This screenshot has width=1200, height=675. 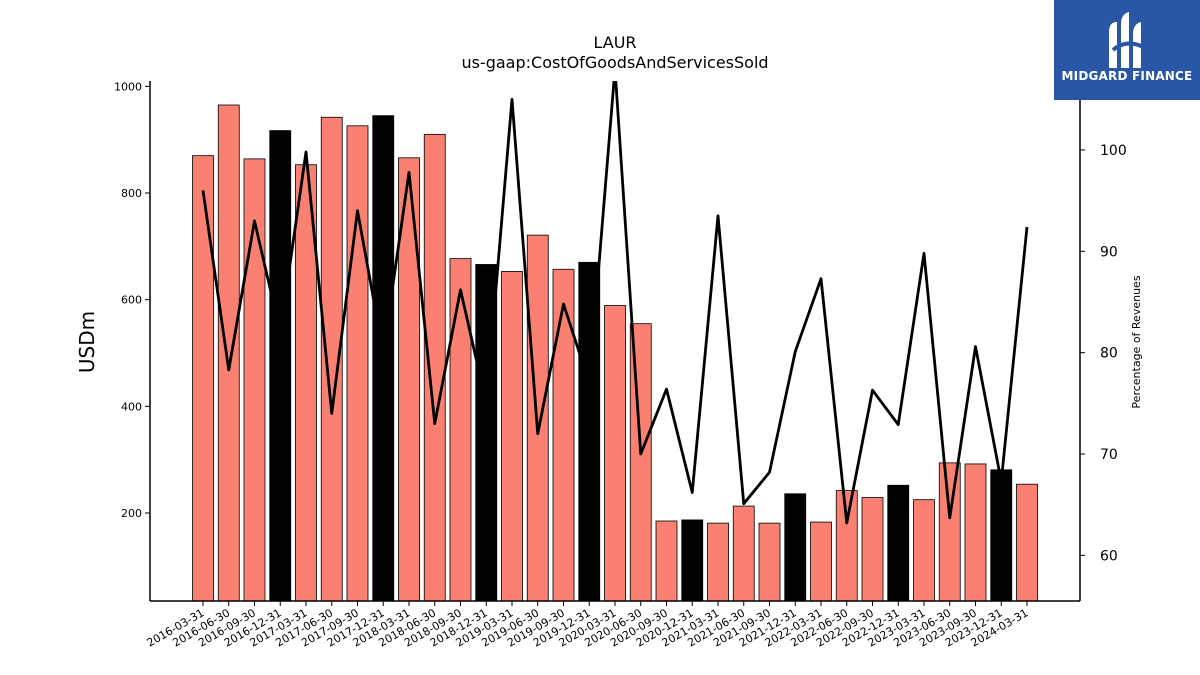 What do you see at coordinates (1109, 354) in the screenshot?
I see `y-tick-label-right: 80` at bounding box center [1109, 354].